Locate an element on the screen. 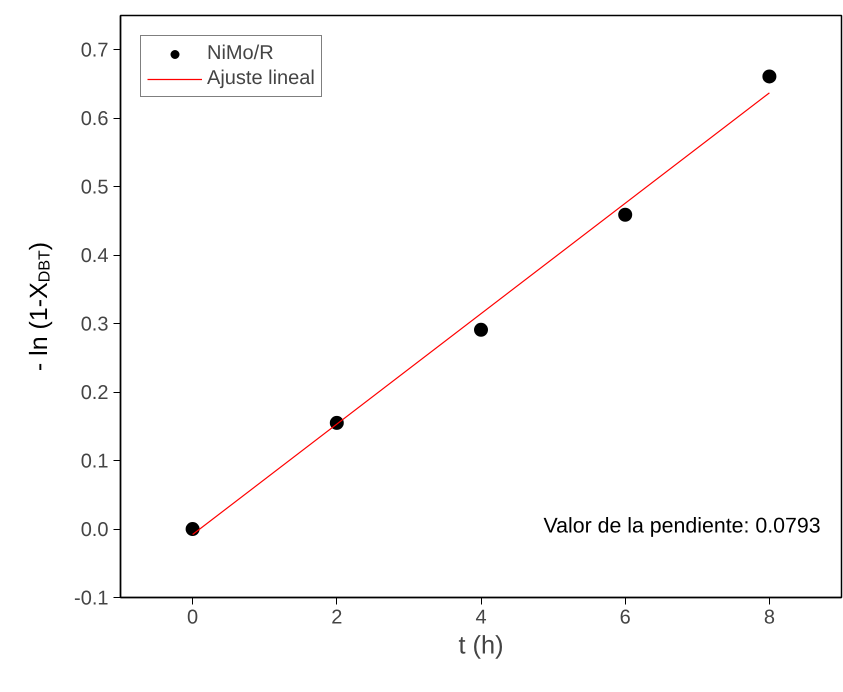 The width and height of the screenshot is (843, 692). legend-label: Ajuste lineal is located at coordinates (261, 78).